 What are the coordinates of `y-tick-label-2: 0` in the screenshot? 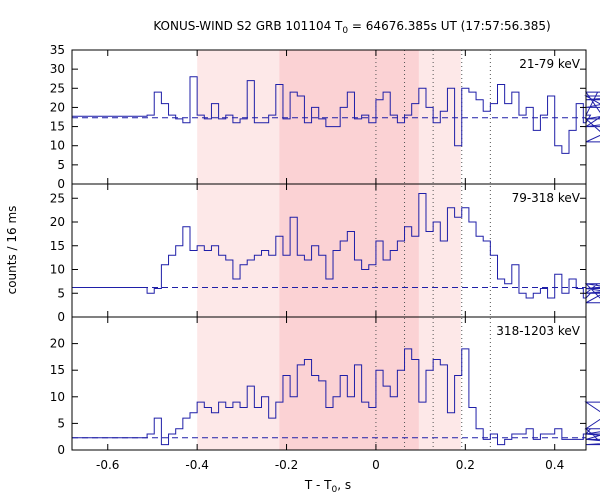 It's located at (61, 317).